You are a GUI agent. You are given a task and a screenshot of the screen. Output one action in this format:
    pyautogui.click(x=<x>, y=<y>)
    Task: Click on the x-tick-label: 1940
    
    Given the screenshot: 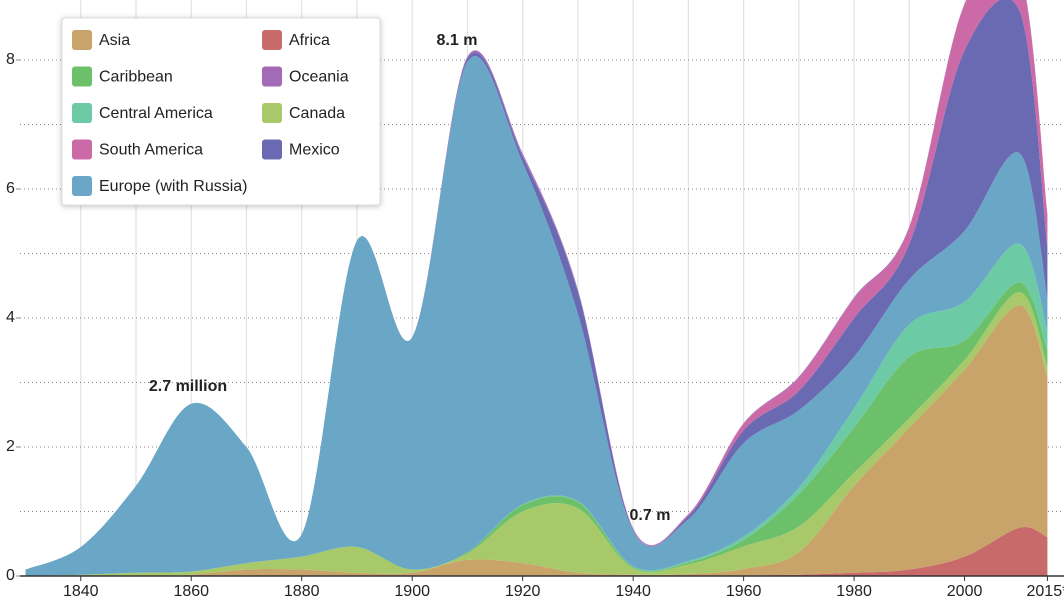 What is the action you would take?
    pyautogui.click(x=633, y=591)
    